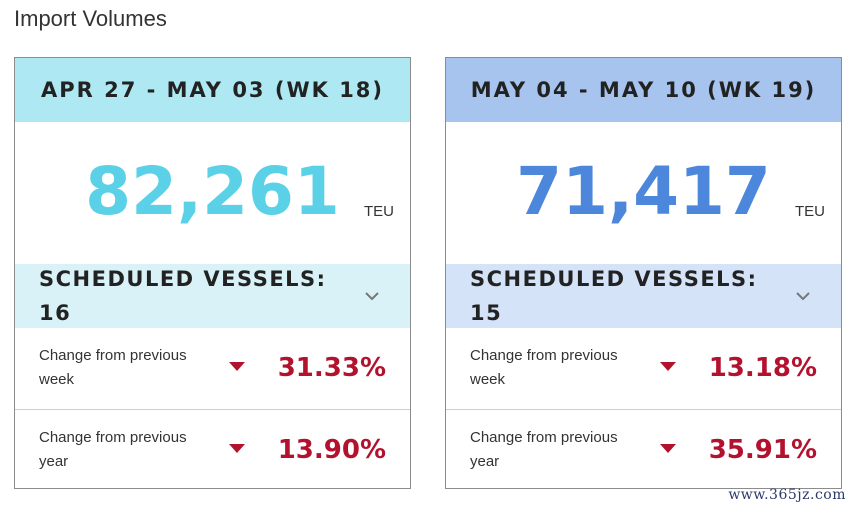 This screenshot has height=509, width=854. What do you see at coordinates (212, 90) in the screenshot?
I see `card-header: APR 27 - MAY 03 (WK 18)` at bounding box center [212, 90].